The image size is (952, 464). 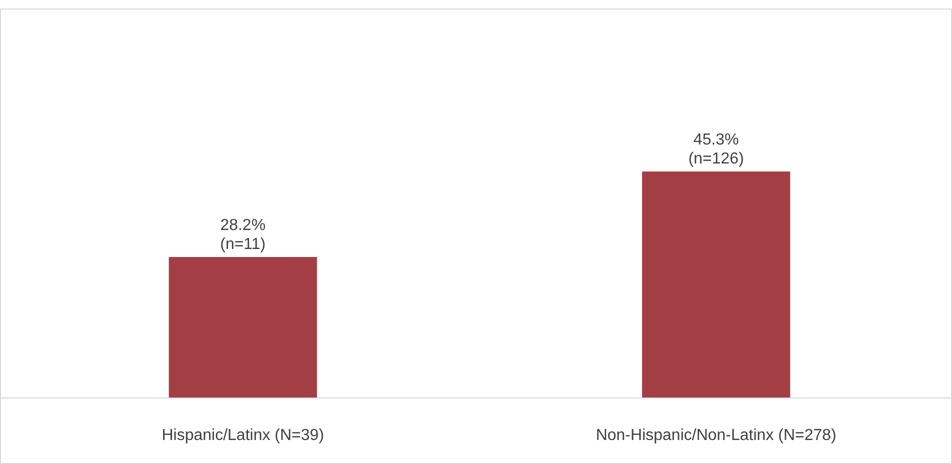 I want to click on data-label: 28.2% (n=11), so click(x=243, y=235).